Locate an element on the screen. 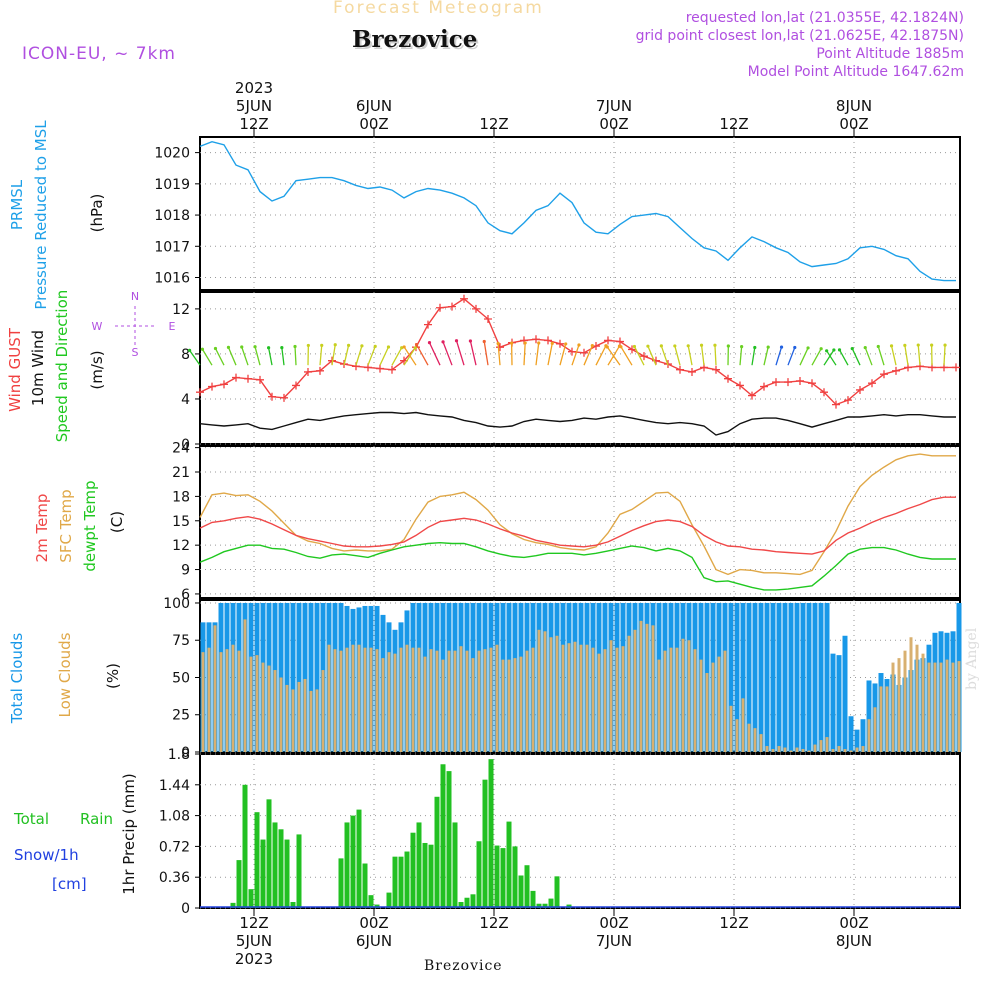  clouds-label-total: Total Clouds is located at coordinates (17, 679).